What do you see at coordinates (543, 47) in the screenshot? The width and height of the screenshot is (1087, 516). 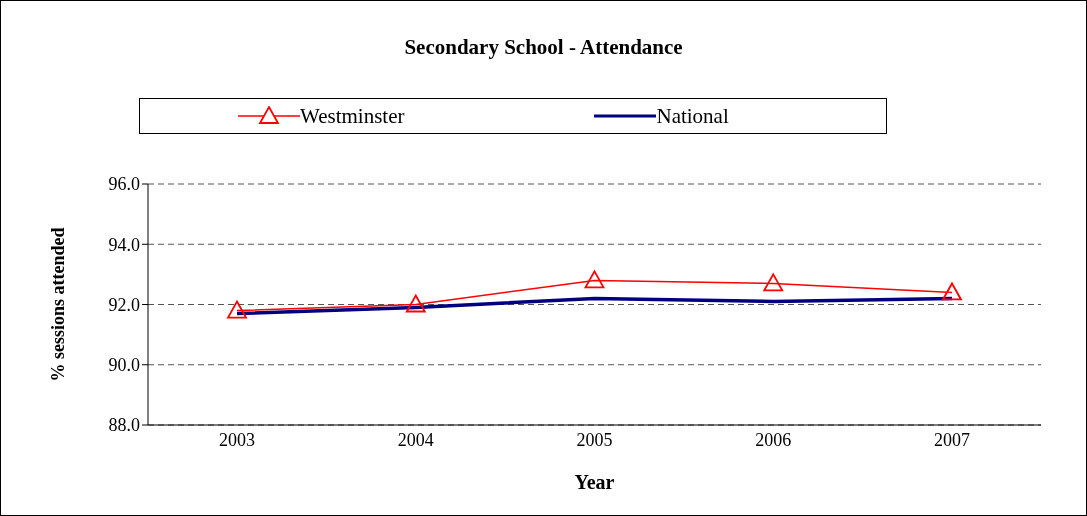 I see `chart-title: Secondary School - Attendance` at bounding box center [543, 47].